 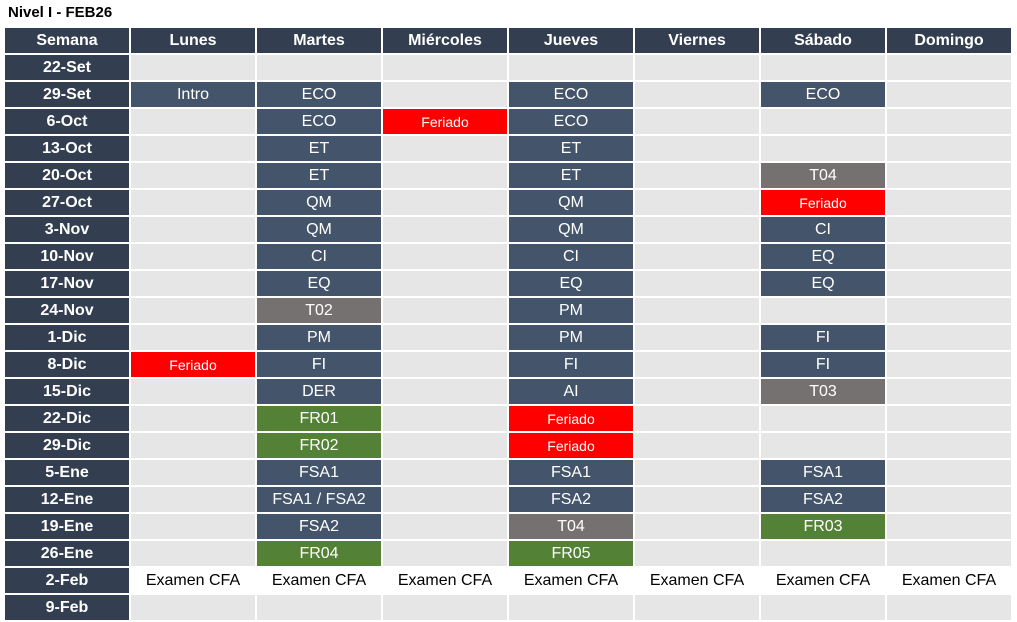 What do you see at coordinates (68, 500) in the screenshot?
I see `week-label: 12-Ene` at bounding box center [68, 500].